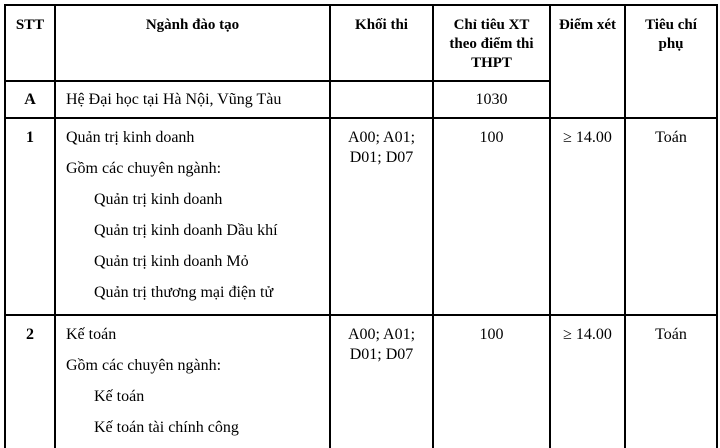  What do you see at coordinates (166, 427) in the screenshot?
I see `specialization-item: Kế toán tài chính công` at bounding box center [166, 427].